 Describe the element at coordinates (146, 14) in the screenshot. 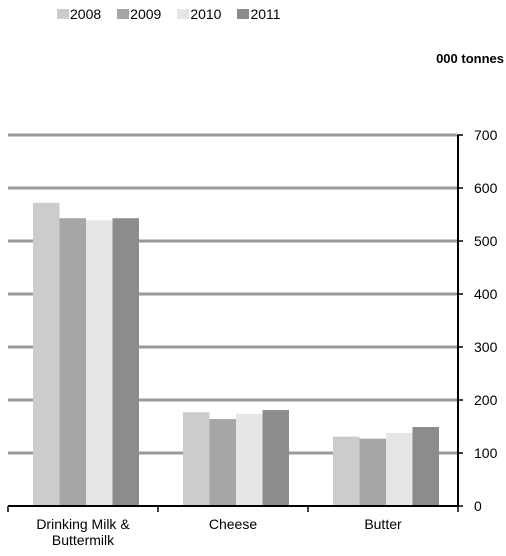

I see `legend-label: 2009` at that location.